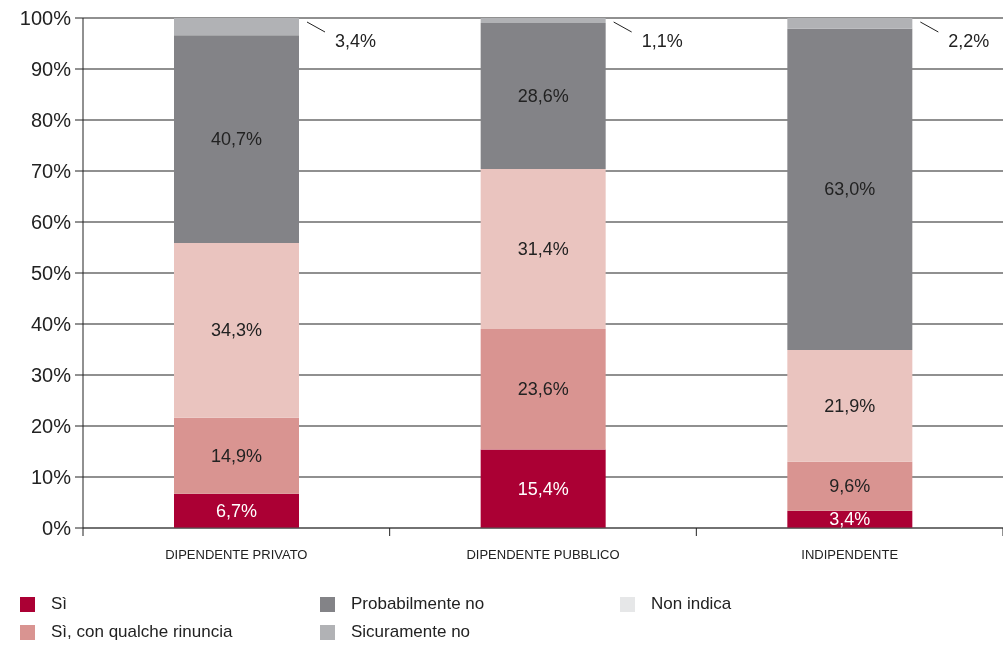 This screenshot has height=650, width=1003. I want to click on x-tick-label: DIPENDENTE PRIVATO, so click(236, 554).